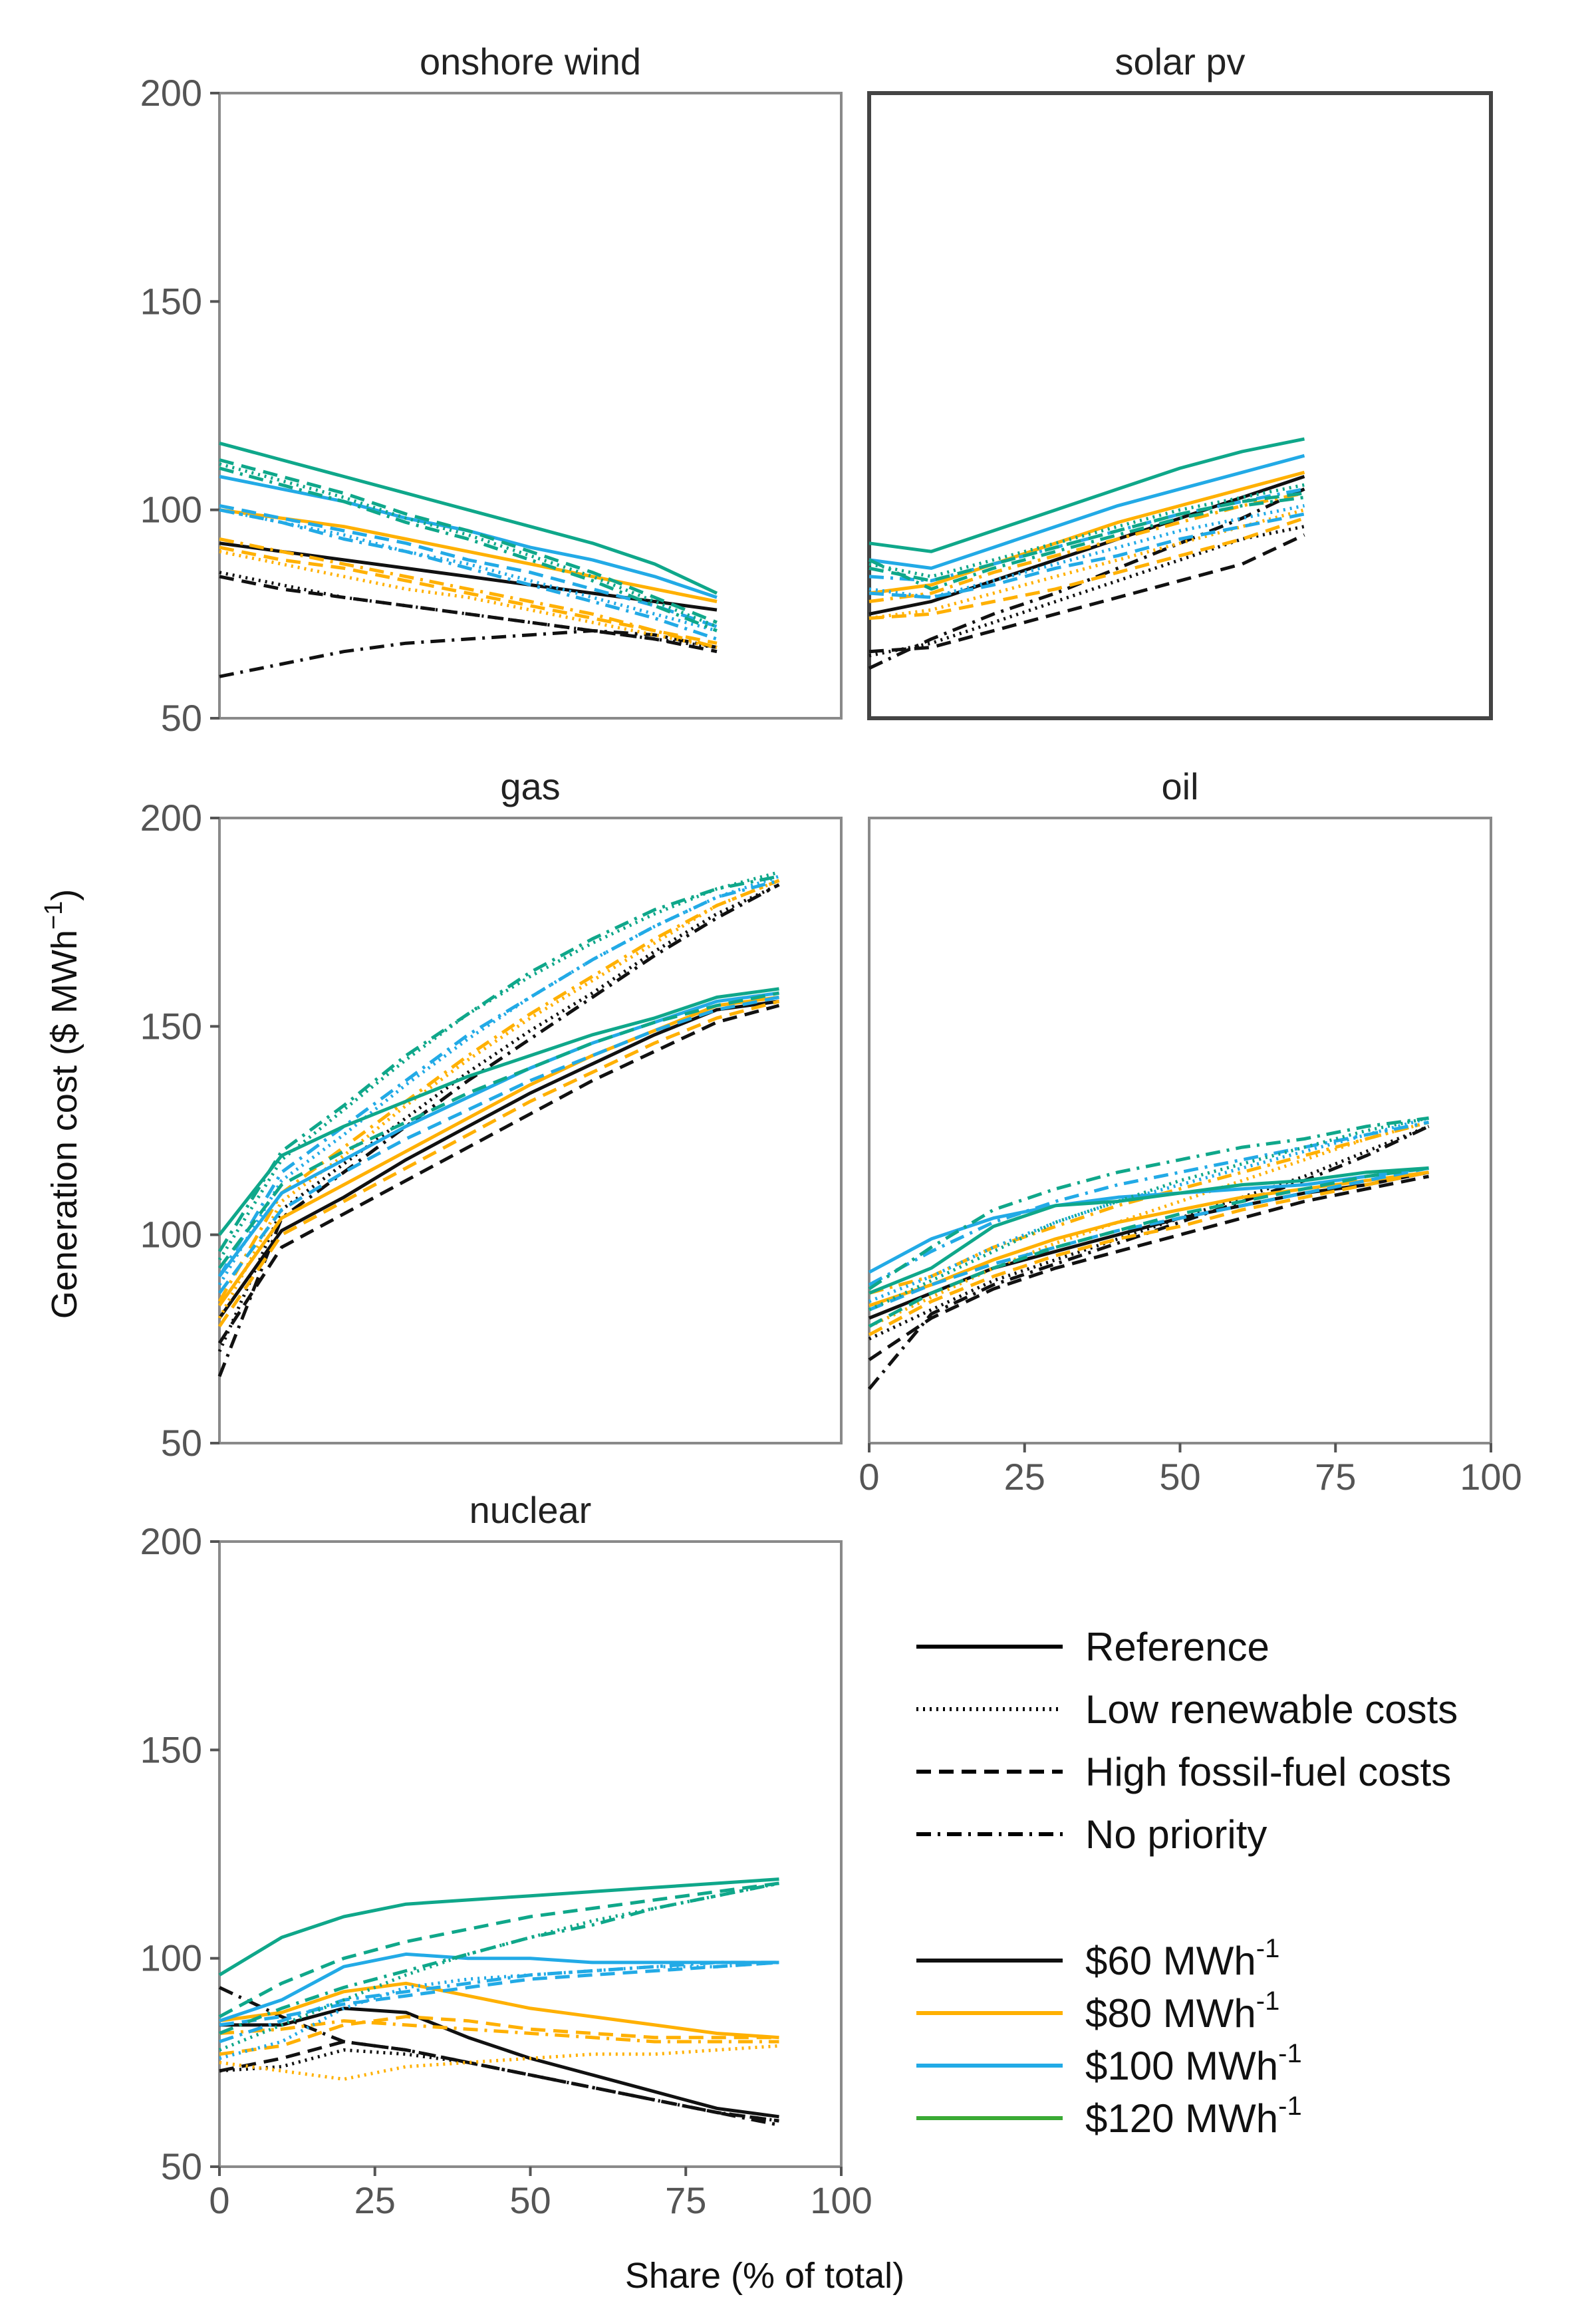  What do you see at coordinates (530, 1510) in the screenshot?
I see `panel-title: nuclear` at bounding box center [530, 1510].